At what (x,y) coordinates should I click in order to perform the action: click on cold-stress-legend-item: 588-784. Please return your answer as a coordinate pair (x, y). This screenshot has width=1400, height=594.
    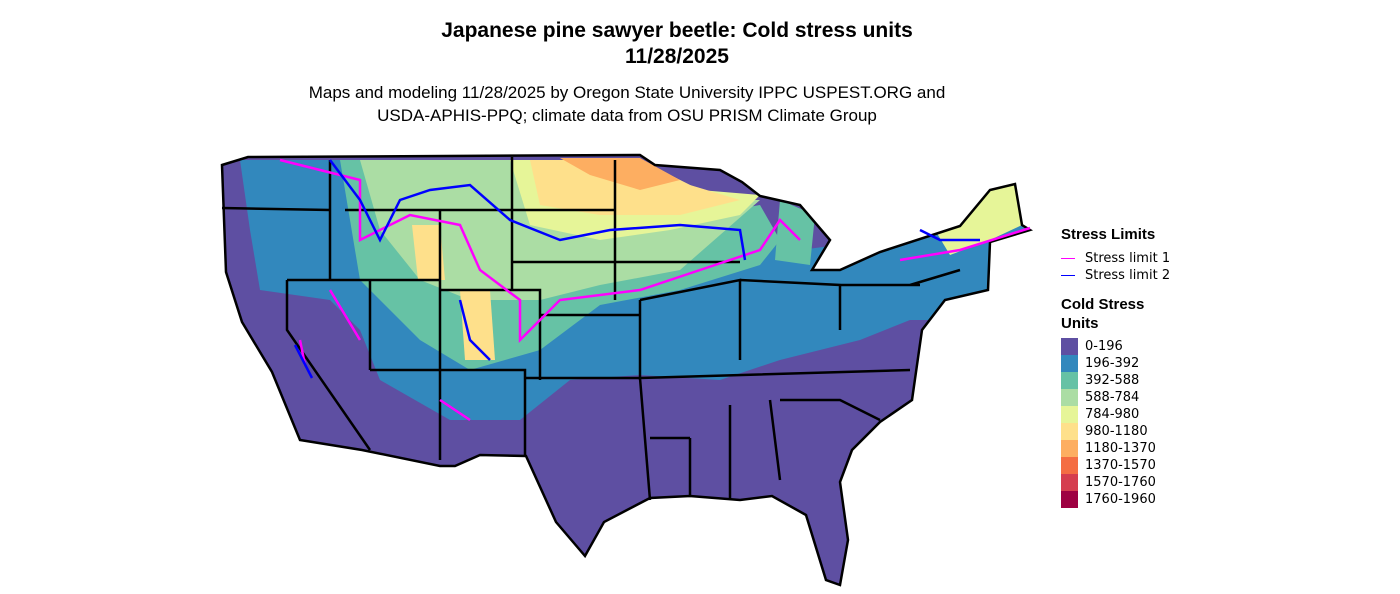
    Looking at the image, I should click on (1115, 397).